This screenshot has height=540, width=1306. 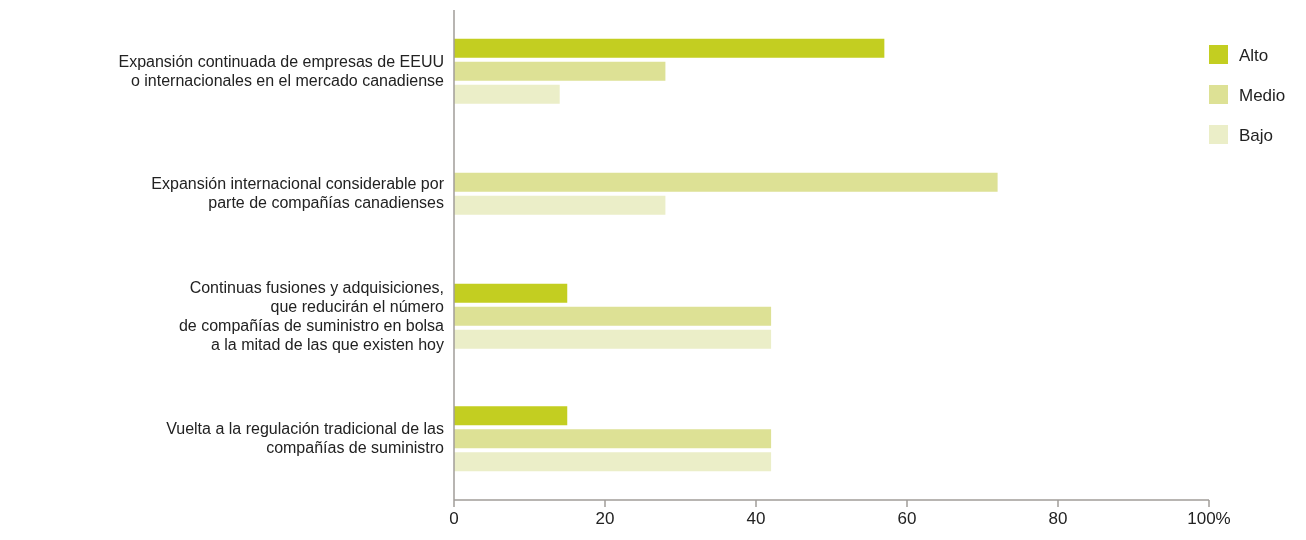 I want to click on x-tick-label: 40, so click(x=756, y=518).